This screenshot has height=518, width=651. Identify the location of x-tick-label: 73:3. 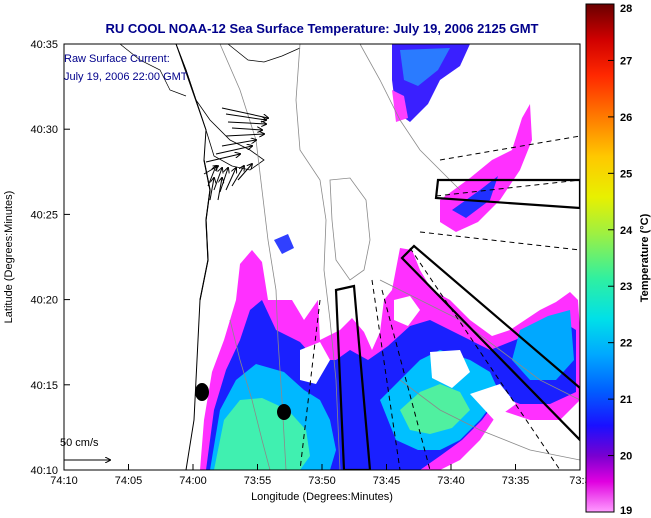
(579, 481).